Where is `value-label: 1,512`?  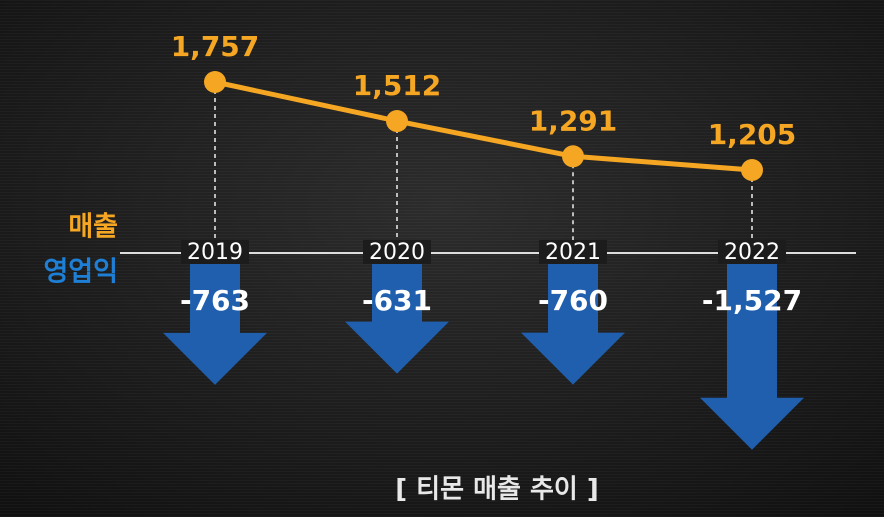
value-label: 1,512 is located at coordinates (397, 85).